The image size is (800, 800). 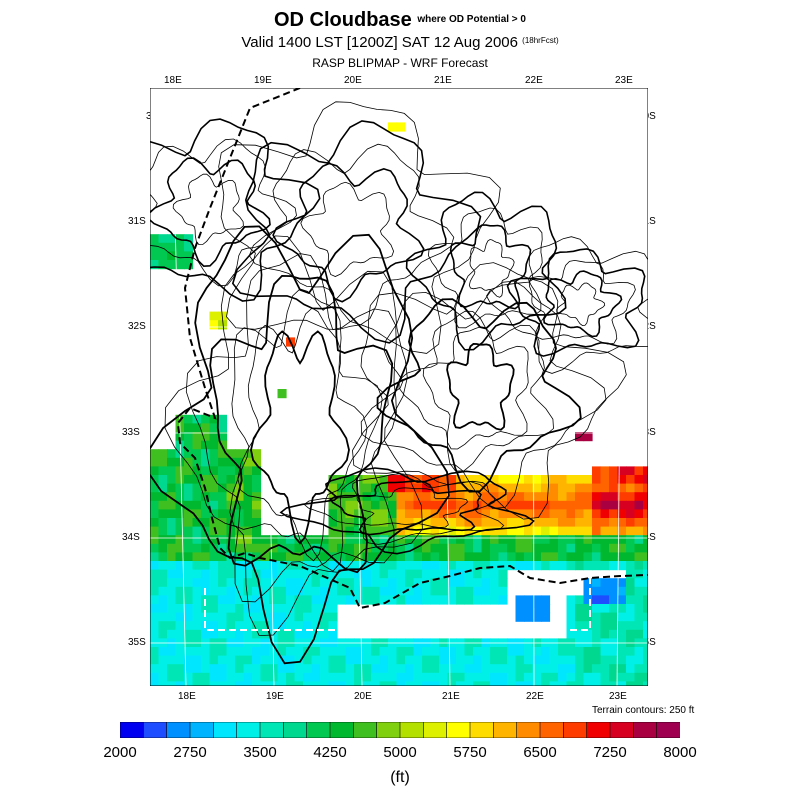 What do you see at coordinates (190, 752) in the screenshot?
I see `colorbar-tick-label: 2750` at bounding box center [190, 752].